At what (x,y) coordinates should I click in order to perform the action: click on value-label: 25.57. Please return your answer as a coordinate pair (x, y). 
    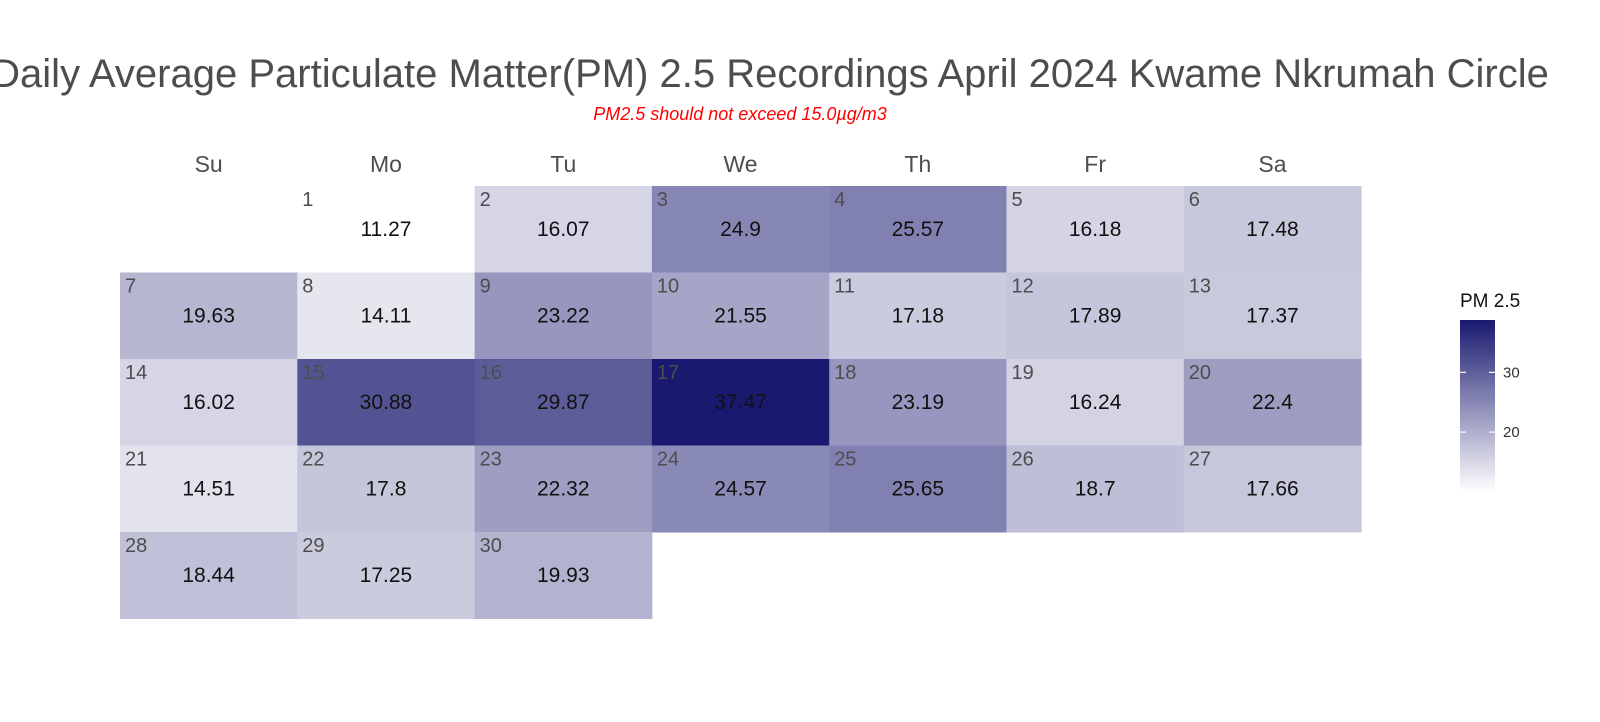
    Looking at the image, I should click on (918, 229).